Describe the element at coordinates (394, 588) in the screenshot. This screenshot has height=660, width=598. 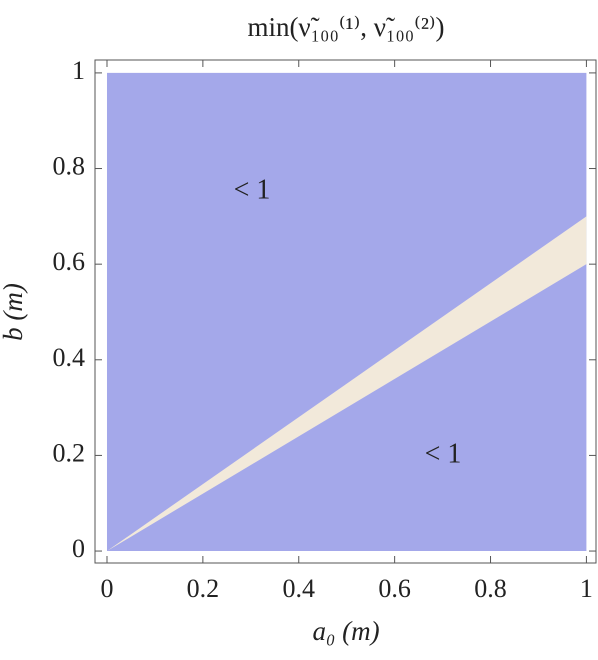
I see `x-tick-label: 0.6` at that location.